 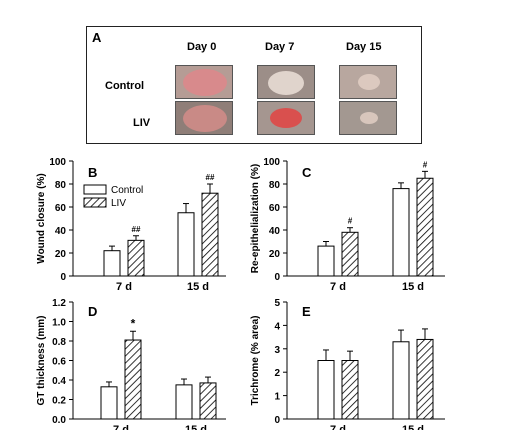 What do you see at coordinates (95, 189) in the screenshot?
I see `chart-b-legend-swatch-control` at bounding box center [95, 189].